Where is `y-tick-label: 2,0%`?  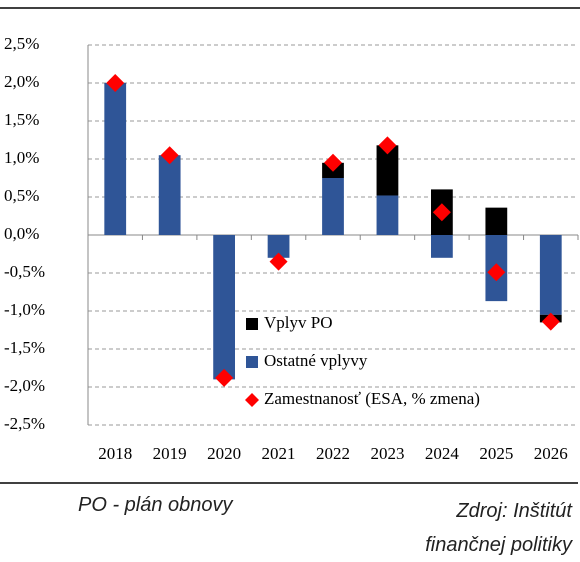 y-tick-label: 2,0% is located at coordinates (21, 81).